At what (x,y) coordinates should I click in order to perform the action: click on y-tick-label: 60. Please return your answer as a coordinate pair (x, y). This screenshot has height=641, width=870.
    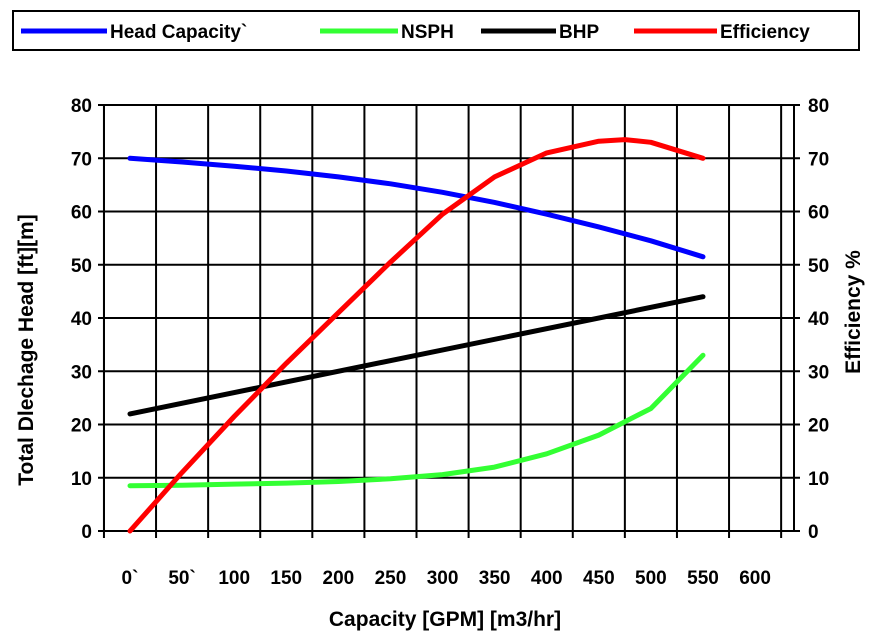
    Looking at the image, I should click on (81, 213).